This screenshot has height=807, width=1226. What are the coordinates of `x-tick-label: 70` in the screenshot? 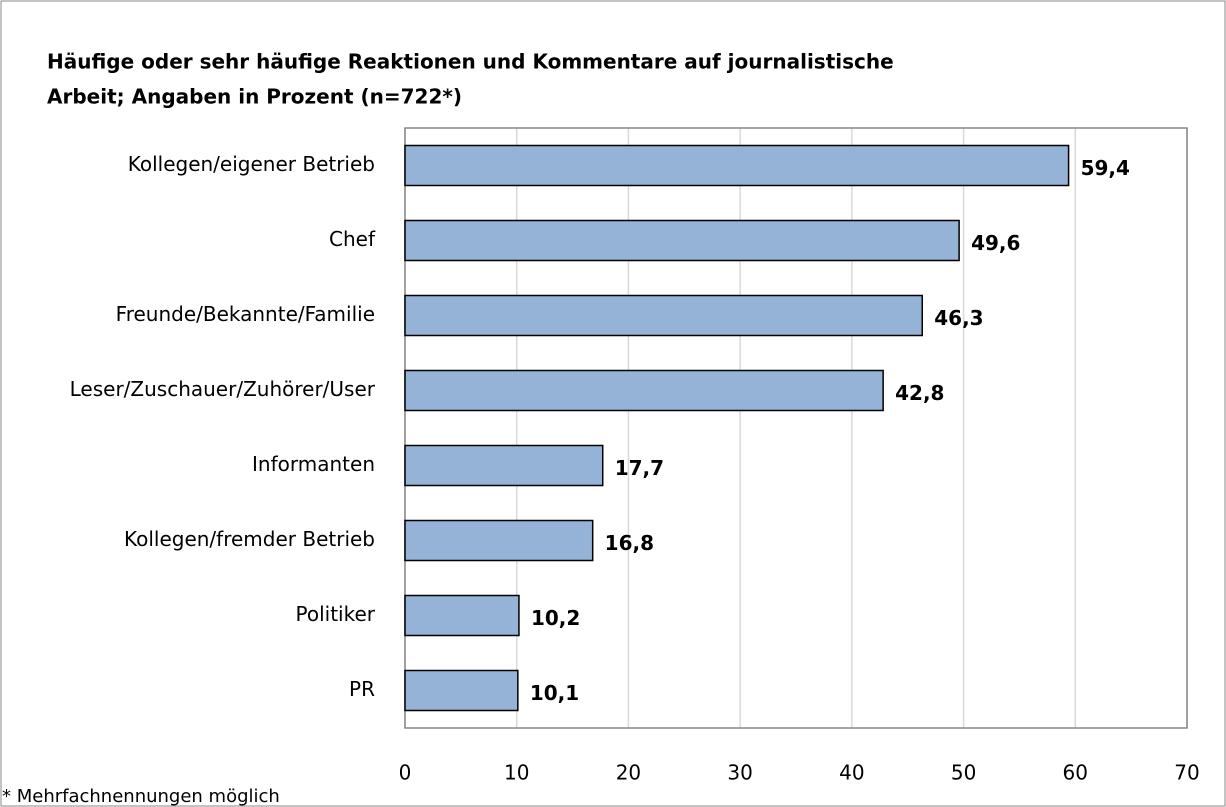 It's located at (1186, 773).